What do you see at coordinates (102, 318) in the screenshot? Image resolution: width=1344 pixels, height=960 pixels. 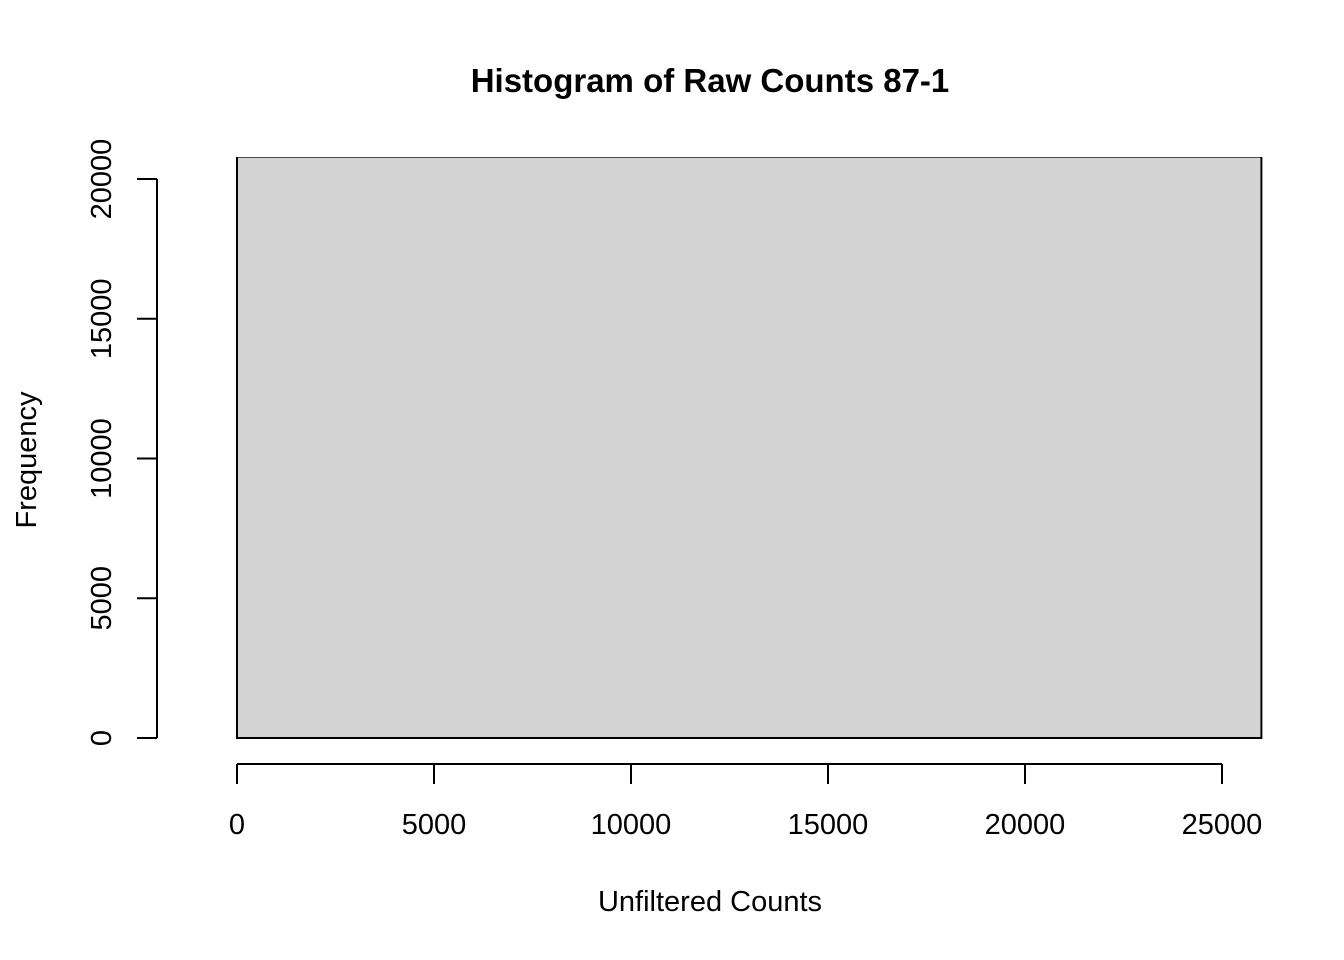 I see `y-tick-label: 15000` at bounding box center [102, 318].